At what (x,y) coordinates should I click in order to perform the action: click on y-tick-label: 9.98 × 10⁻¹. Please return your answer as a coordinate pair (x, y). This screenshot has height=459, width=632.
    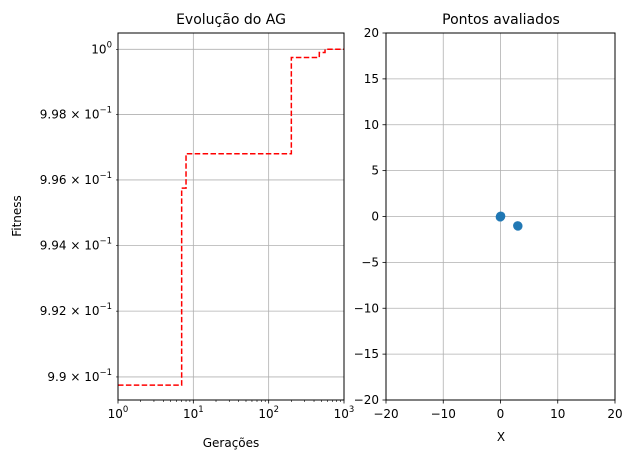
    Looking at the image, I should click on (76, 114).